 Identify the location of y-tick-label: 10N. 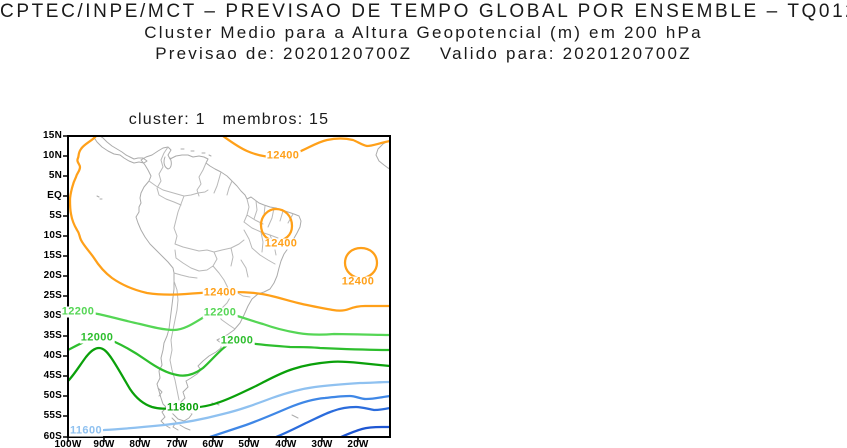
(52, 155).